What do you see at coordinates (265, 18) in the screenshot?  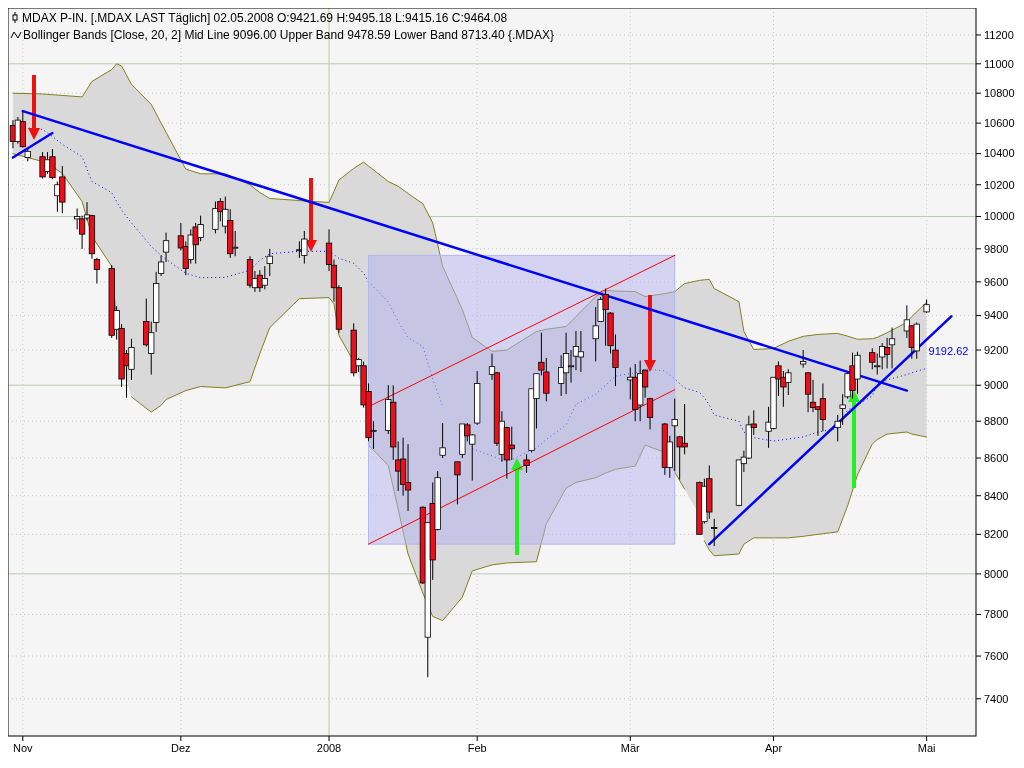 I see `chart-title: MDAX P-IN. [.MDAX LAST Täglich] 02.05.2008 O:9421.69 H:9495.18 L:9415.16 C:9464.08` at bounding box center [265, 18].